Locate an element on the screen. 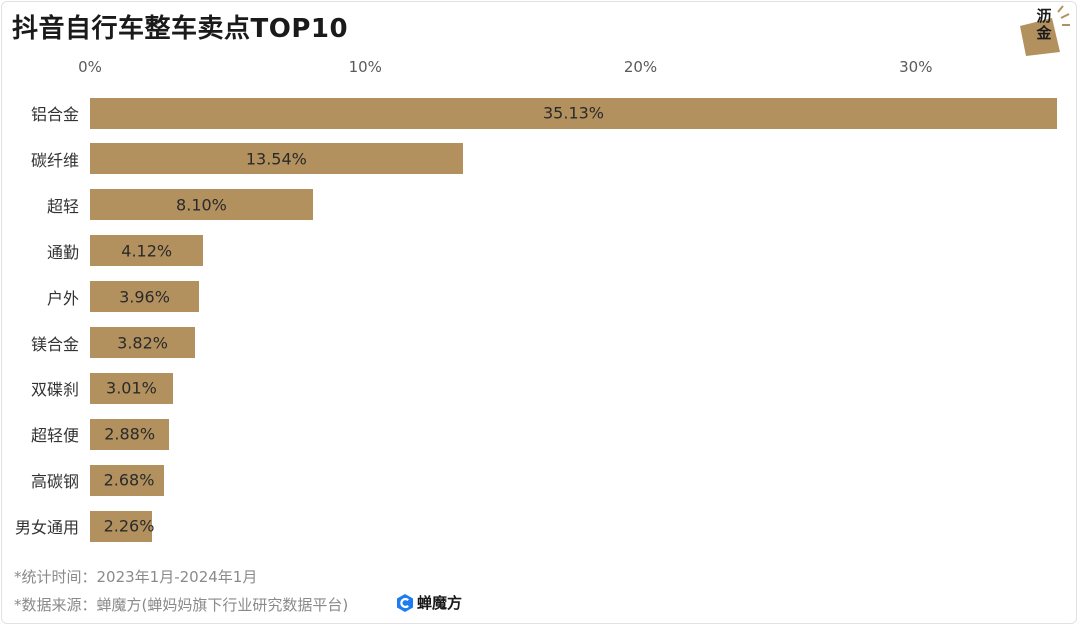  category-label: 双碟刹 is located at coordinates (54, 390).